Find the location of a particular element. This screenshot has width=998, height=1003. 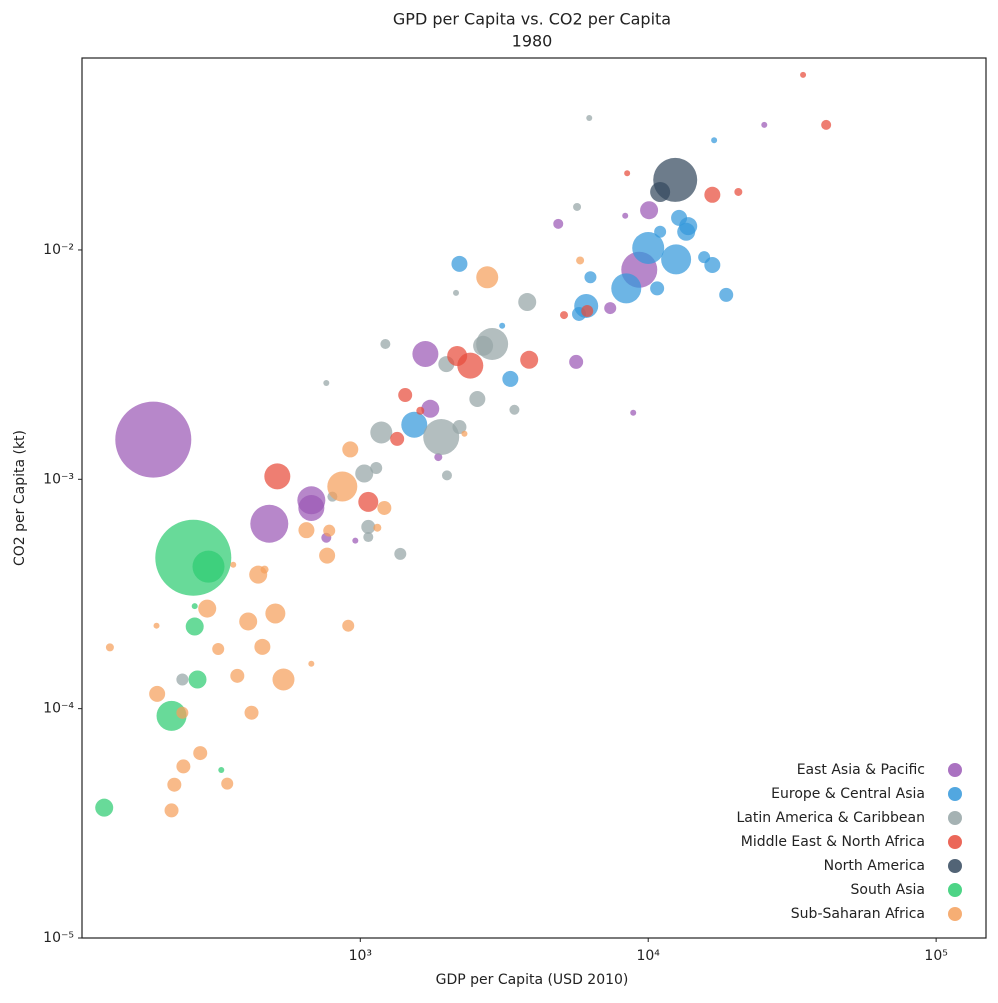

y-tick-label: 10⁻³ is located at coordinates (58, 479).